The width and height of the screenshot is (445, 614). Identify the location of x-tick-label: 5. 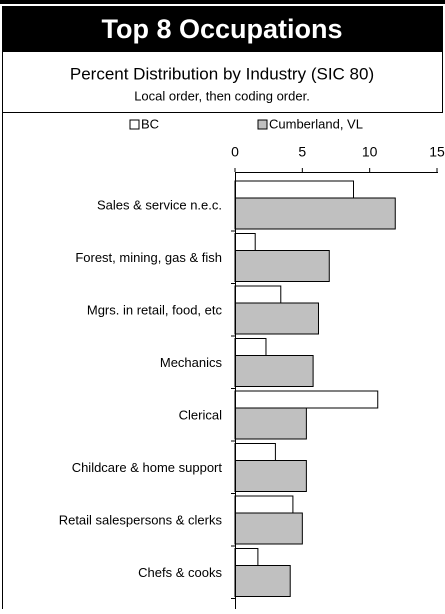
(302, 152).